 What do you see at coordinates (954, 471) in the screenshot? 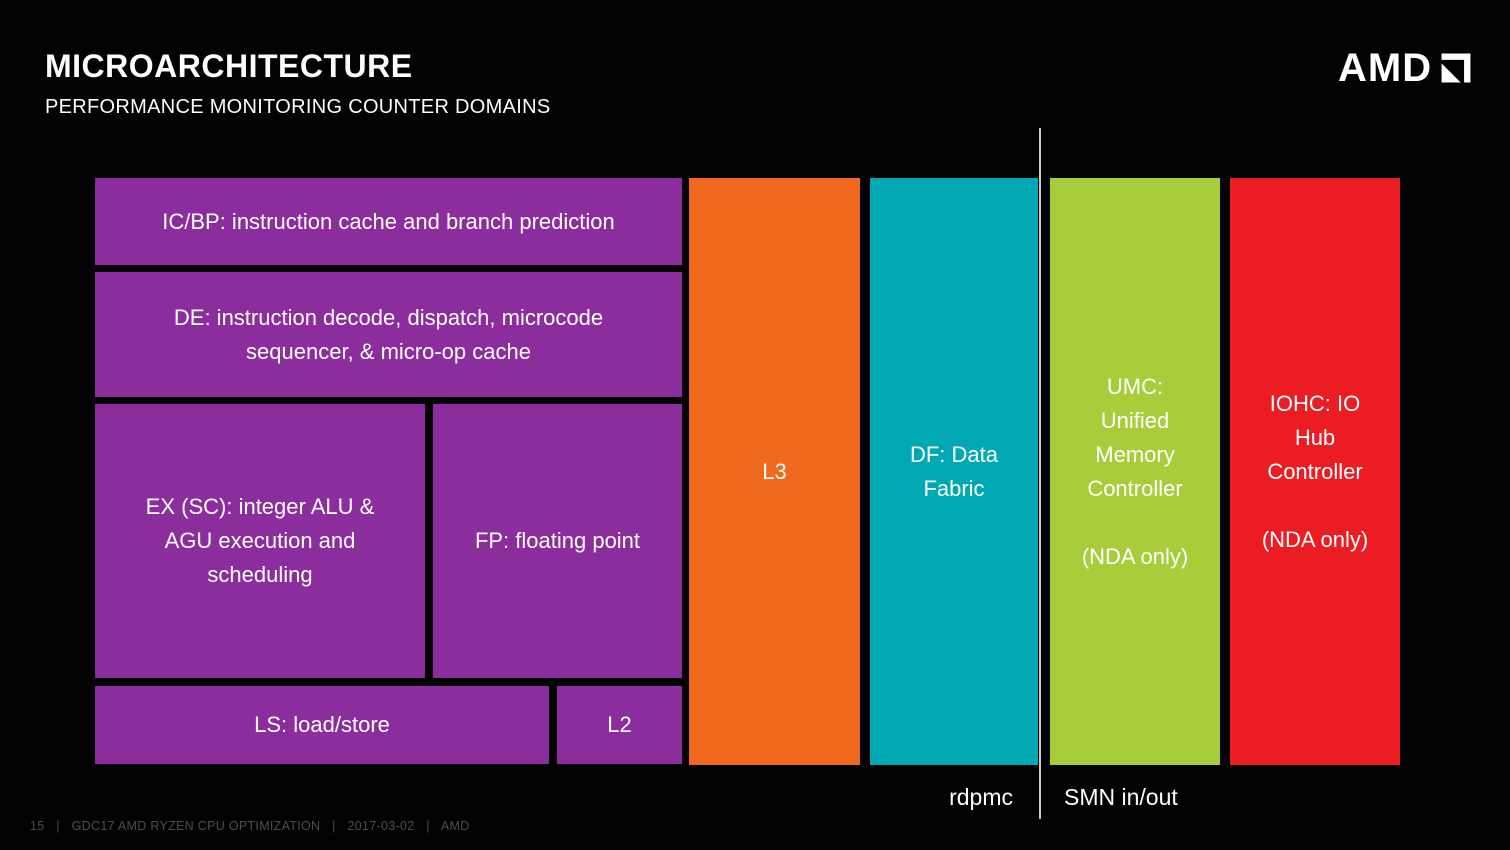
I see `block-df: DF: Data Fabric` at bounding box center [954, 471].